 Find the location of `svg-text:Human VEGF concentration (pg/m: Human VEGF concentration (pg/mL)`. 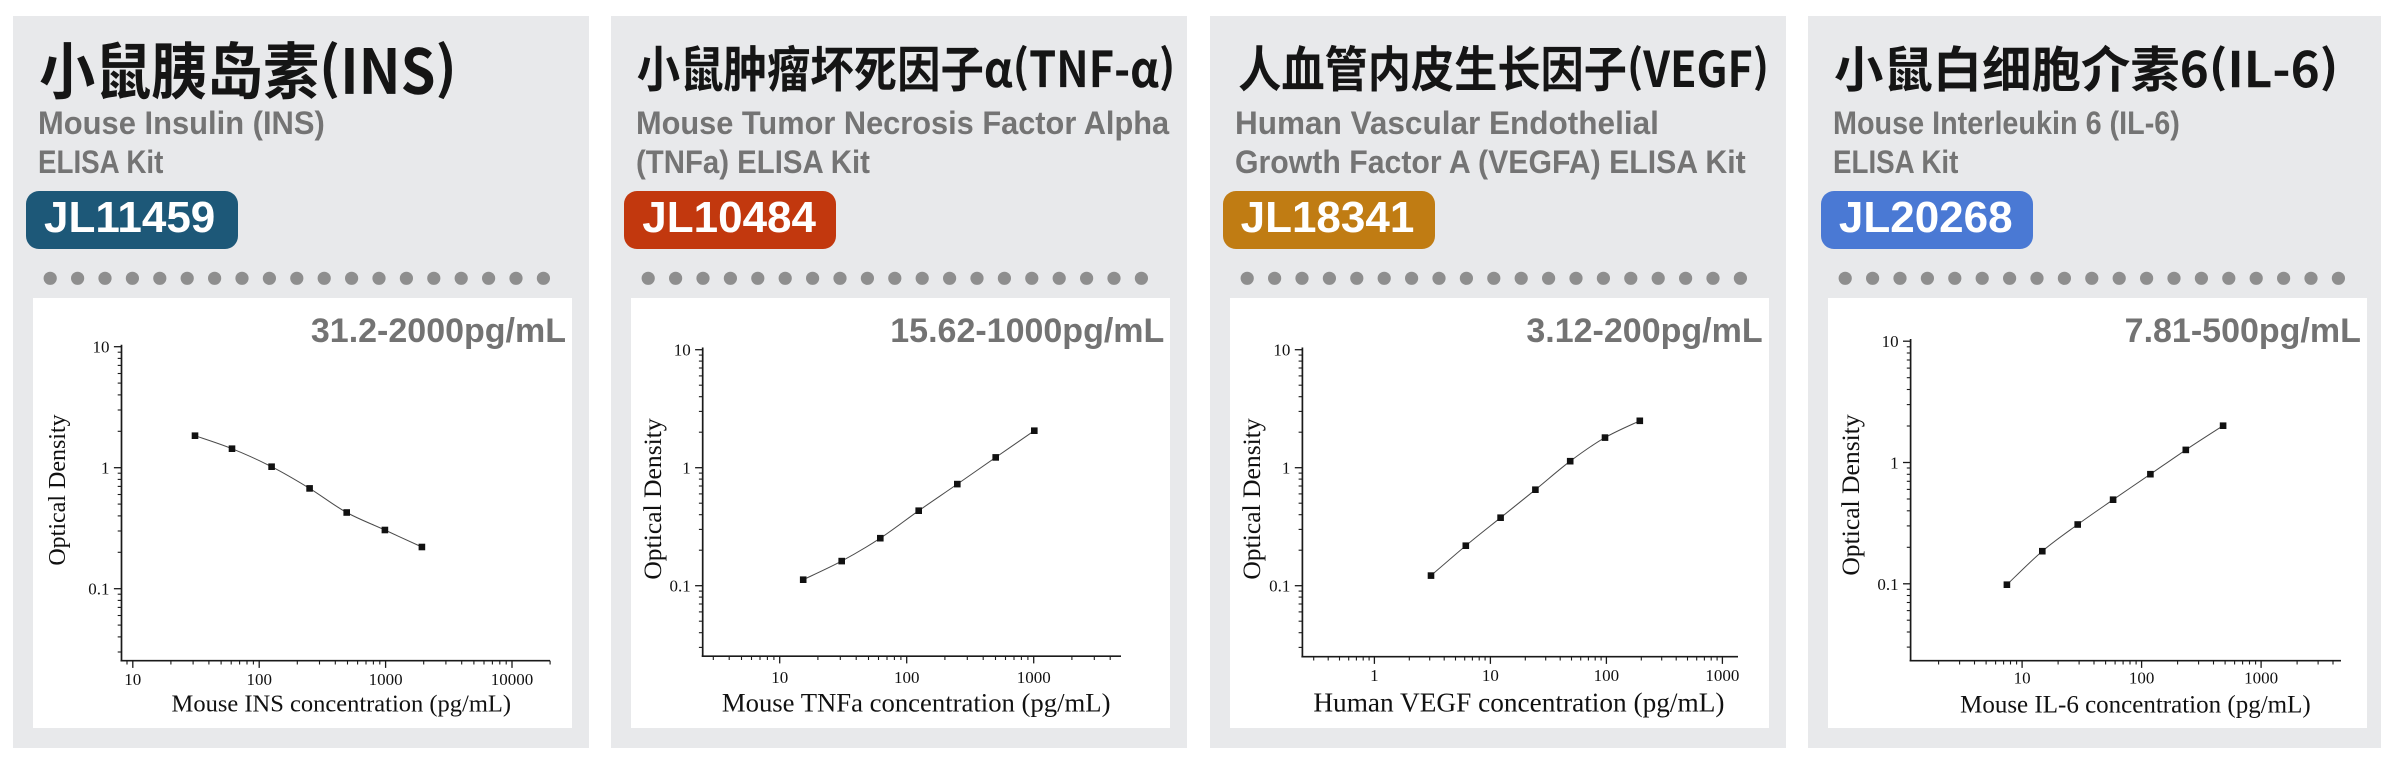

svg-text:Human VEGF concentration (pg/m: Human VEGF concentration (pg/mL) is located at coordinates (1518, 703).